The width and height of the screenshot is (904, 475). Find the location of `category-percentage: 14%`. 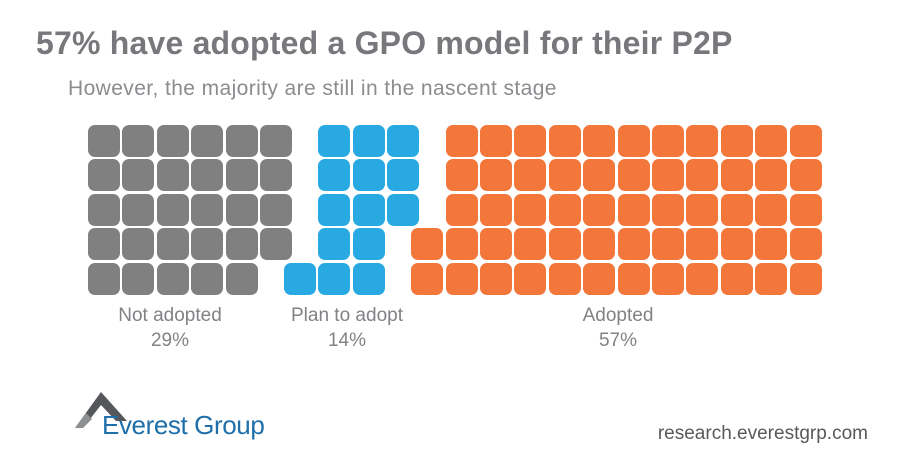

category-percentage: 14% is located at coordinates (347, 340).